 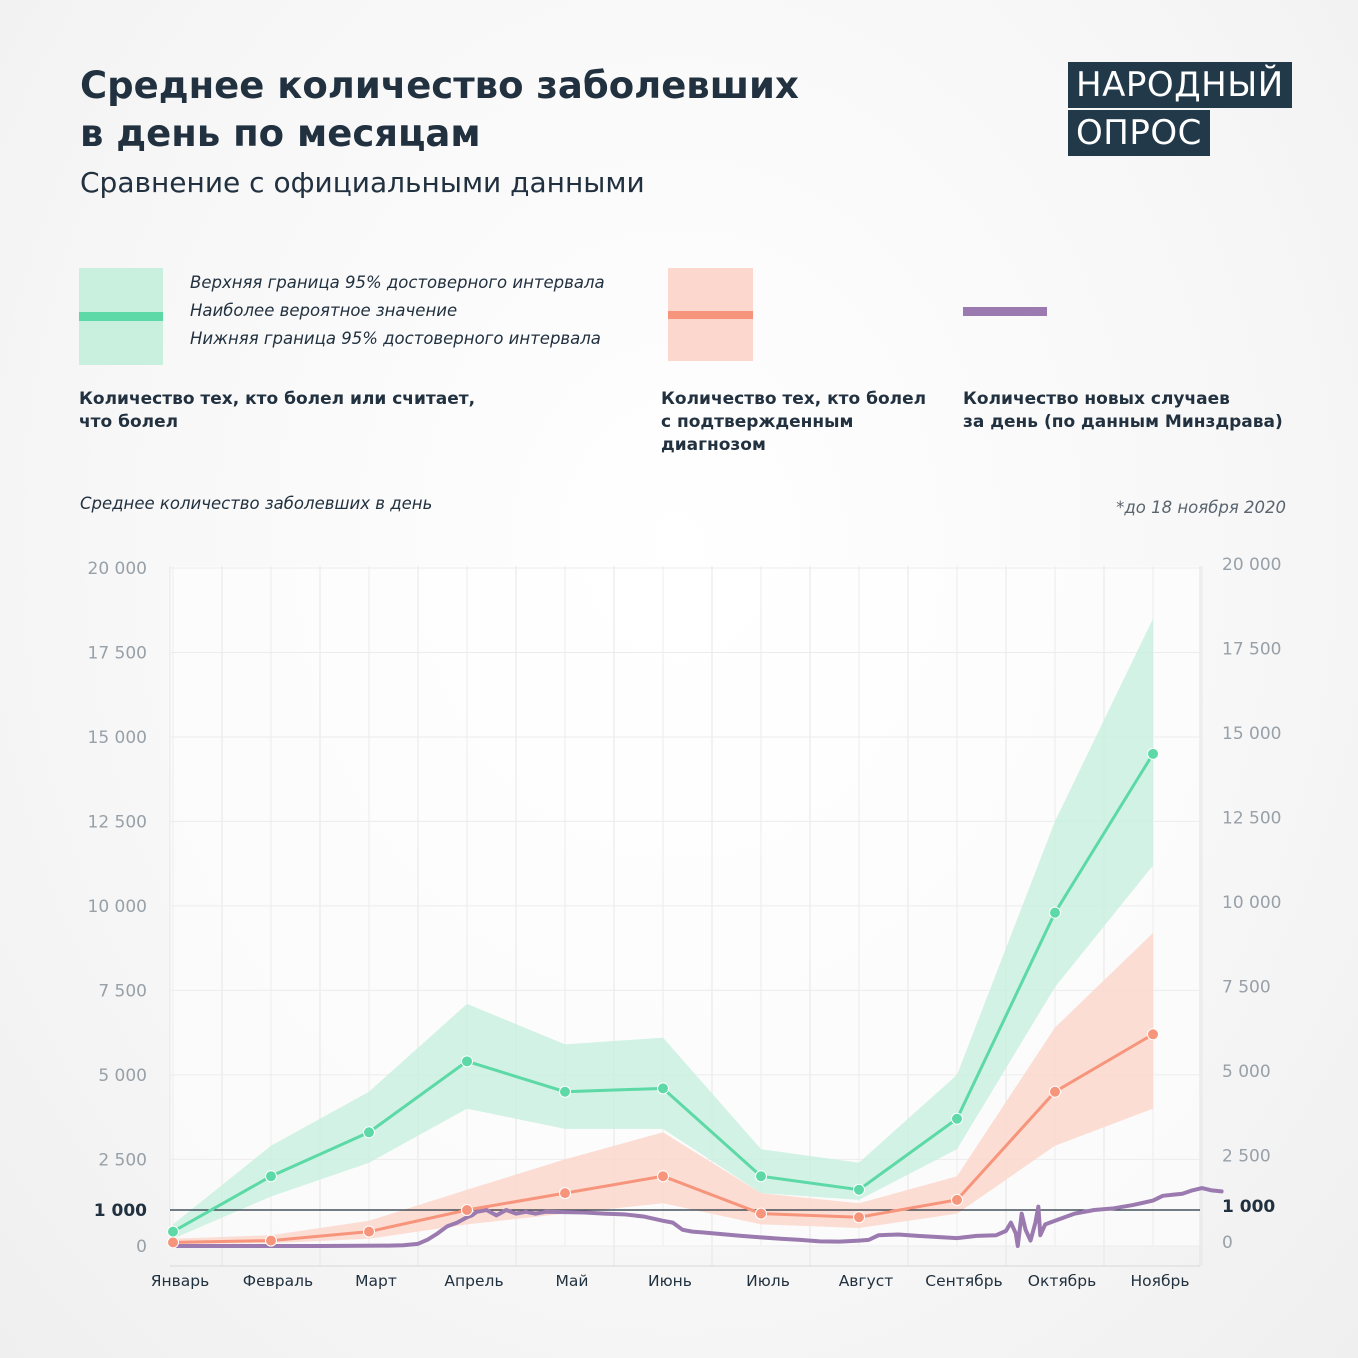 What do you see at coordinates (1251, 903) in the screenshot?
I see `y-tick-label-right: 10 000` at bounding box center [1251, 903].